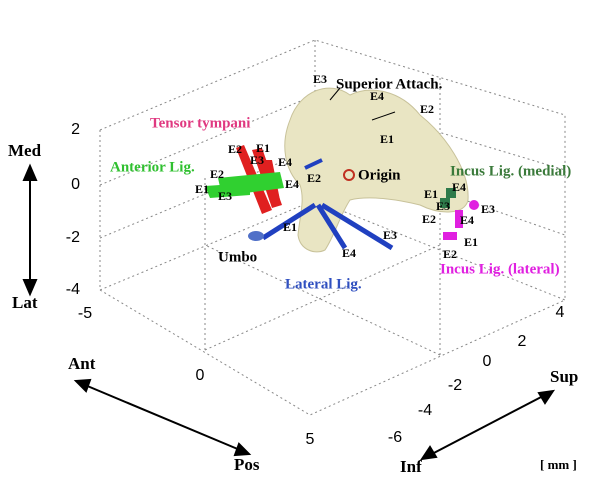 The image size is (604, 477). I want to click on origin-label: Origin, so click(379, 175).